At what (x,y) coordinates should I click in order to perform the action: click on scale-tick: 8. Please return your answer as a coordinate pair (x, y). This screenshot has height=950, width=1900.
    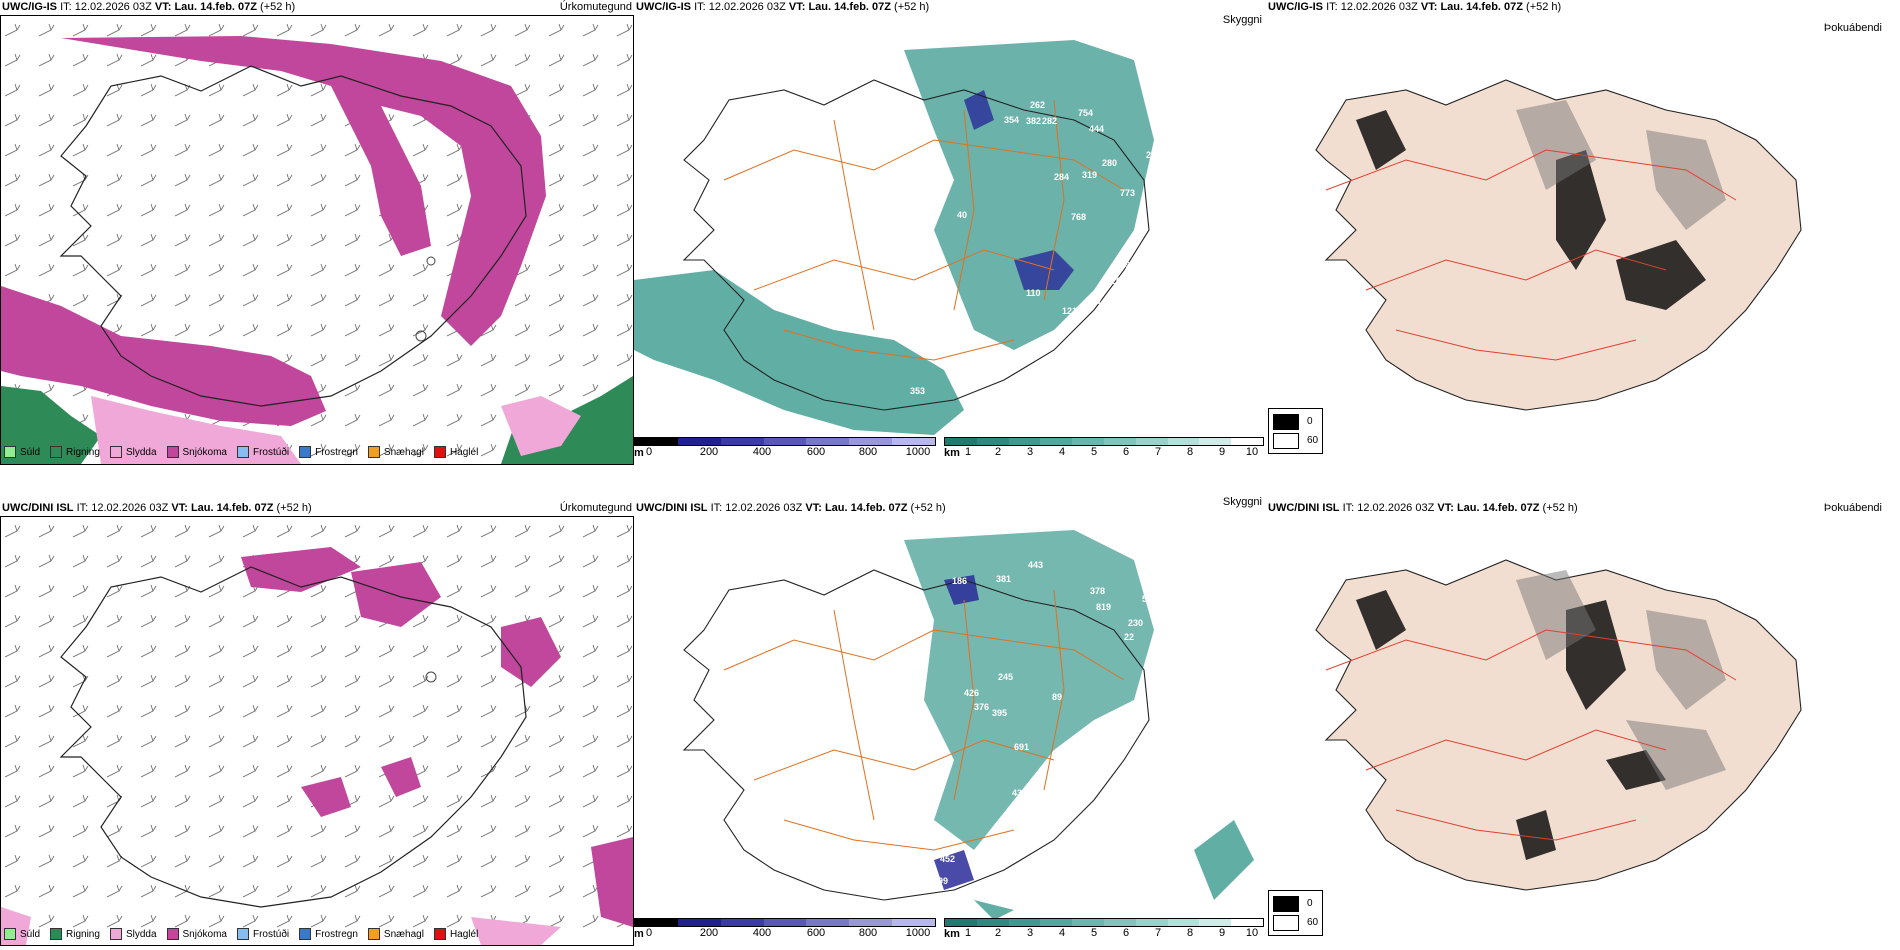
    Looking at the image, I should click on (1190, 933).